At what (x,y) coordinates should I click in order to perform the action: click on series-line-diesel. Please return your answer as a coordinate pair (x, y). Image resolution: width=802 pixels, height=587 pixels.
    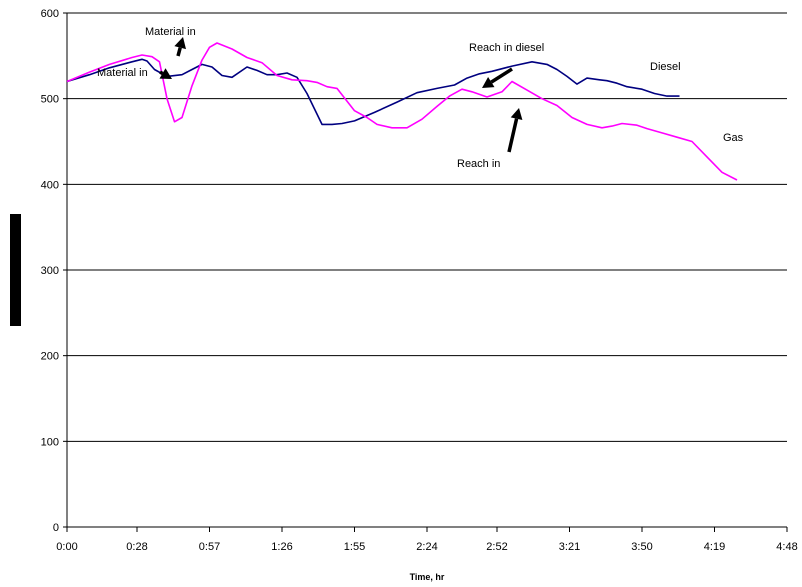
    Looking at the image, I should click on (373, 92).